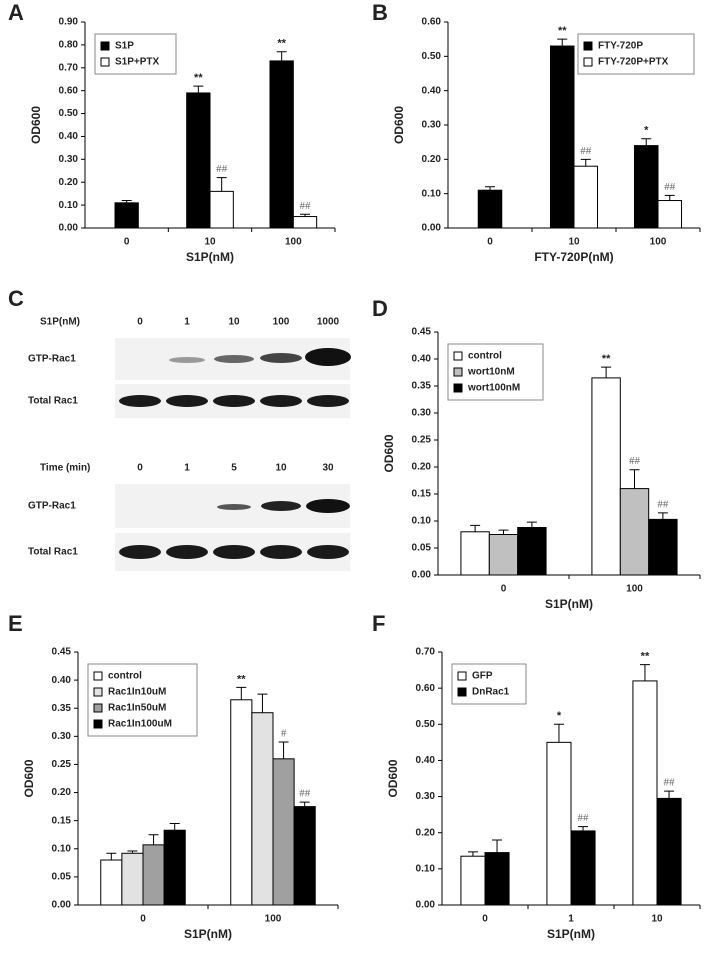 The width and height of the screenshot is (708, 963). Describe the element at coordinates (482, 676) in the screenshot. I see `legend-label: GFP` at that location.